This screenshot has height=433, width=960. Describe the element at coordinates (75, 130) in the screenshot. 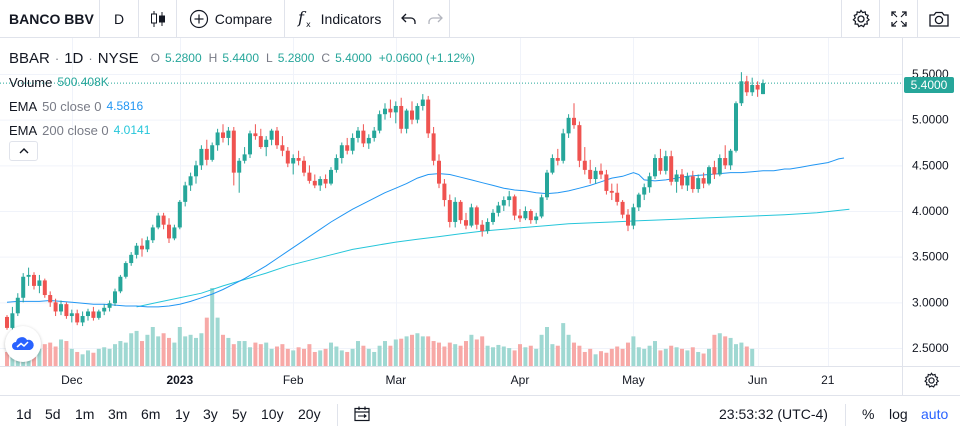

I see `legend-ema200-params: 200 close 0` at that location.